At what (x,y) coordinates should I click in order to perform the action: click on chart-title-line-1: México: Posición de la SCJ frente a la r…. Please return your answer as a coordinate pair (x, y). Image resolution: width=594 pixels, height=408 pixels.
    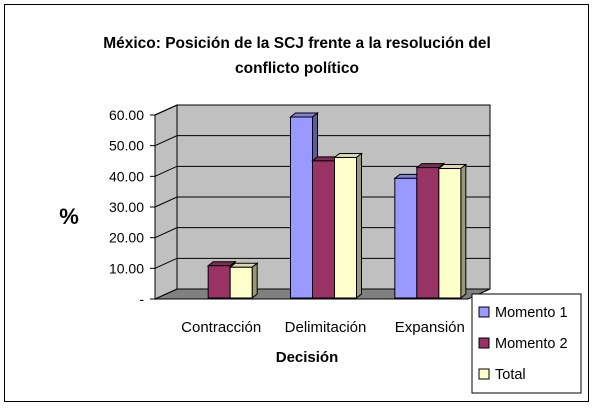
    Looking at the image, I should click on (297, 43).